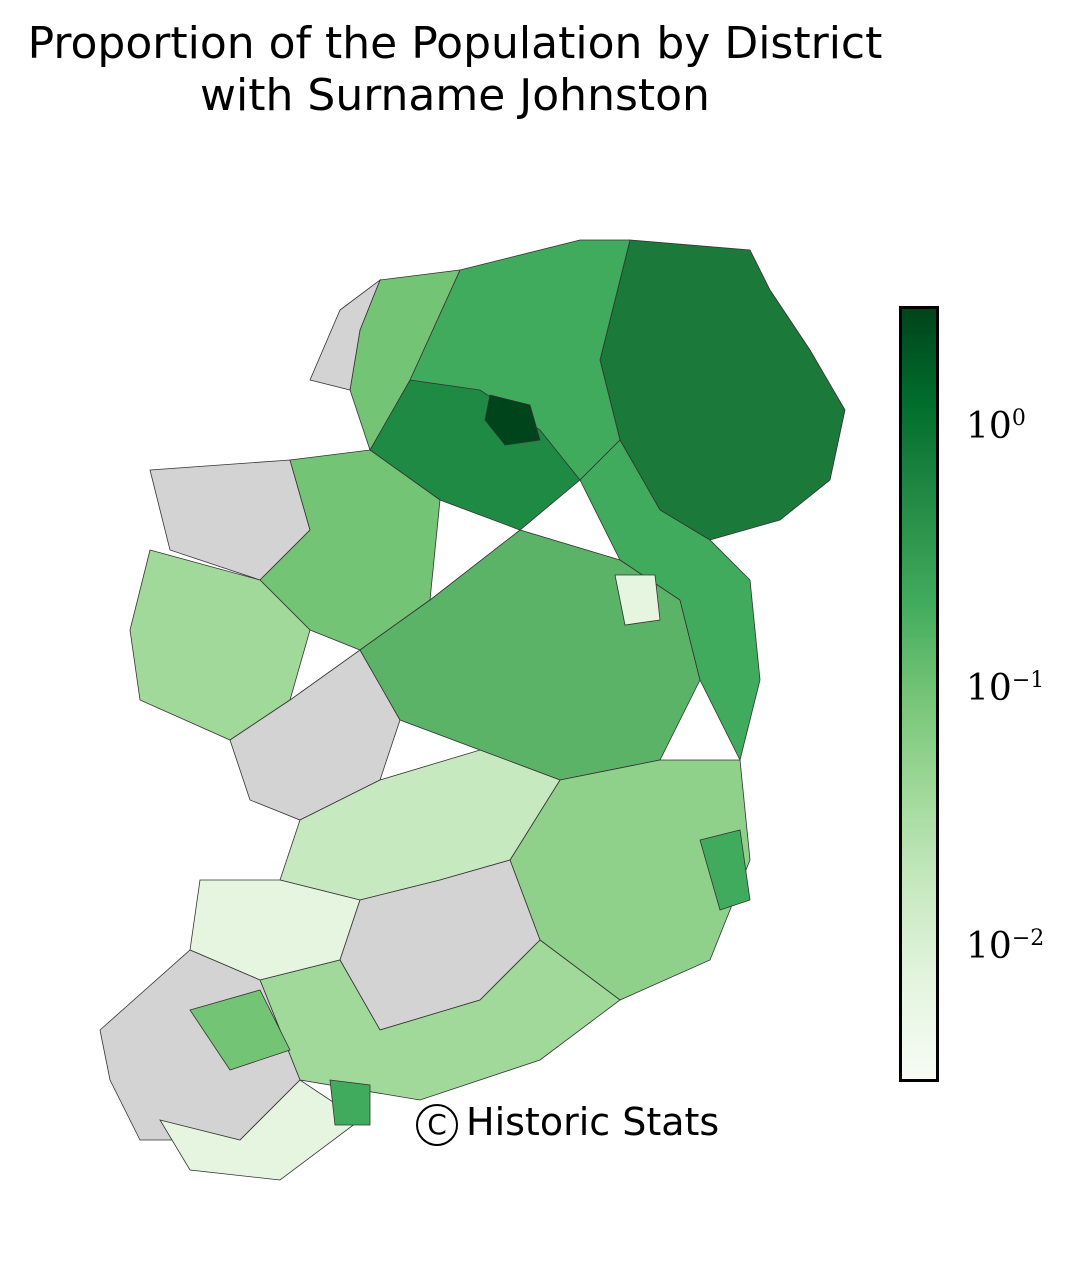 The height and width of the screenshot is (1279, 1082). Describe the element at coordinates (240, 1030) in the screenshot. I see `region-kerry-light` at that location.